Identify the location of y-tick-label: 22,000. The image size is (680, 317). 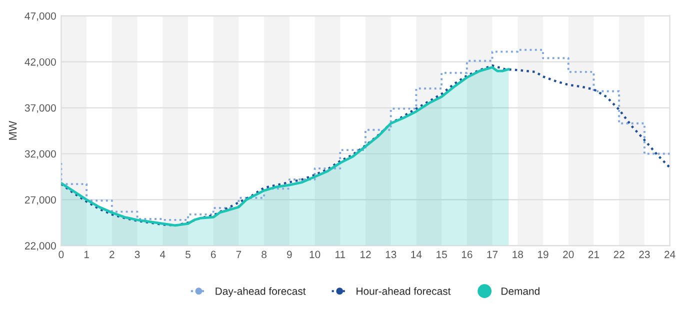
(40, 246).